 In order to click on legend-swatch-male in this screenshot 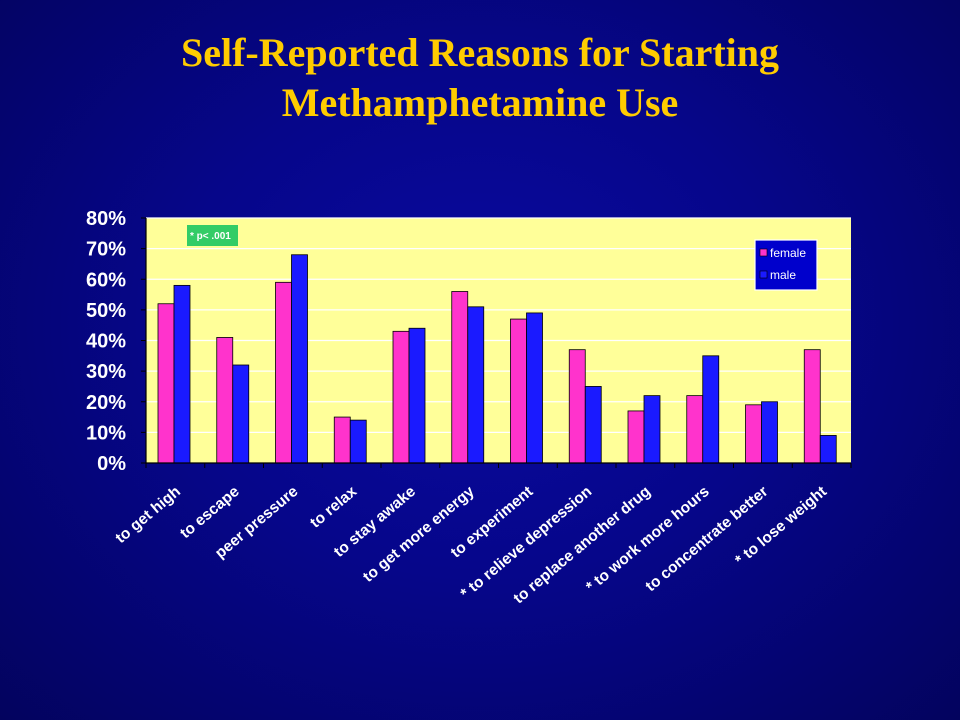, I will do `click(763, 274)`.